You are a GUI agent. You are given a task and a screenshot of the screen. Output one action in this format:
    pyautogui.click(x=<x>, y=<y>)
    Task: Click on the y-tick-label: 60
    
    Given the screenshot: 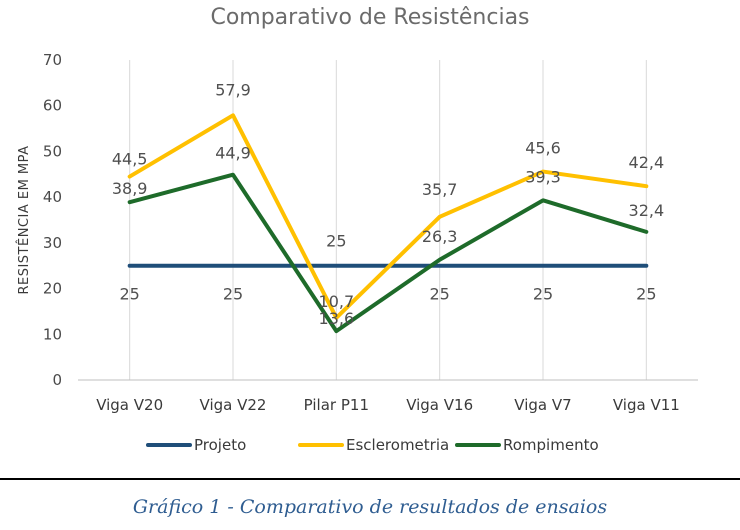 What is the action you would take?
    pyautogui.click(x=52, y=106)
    